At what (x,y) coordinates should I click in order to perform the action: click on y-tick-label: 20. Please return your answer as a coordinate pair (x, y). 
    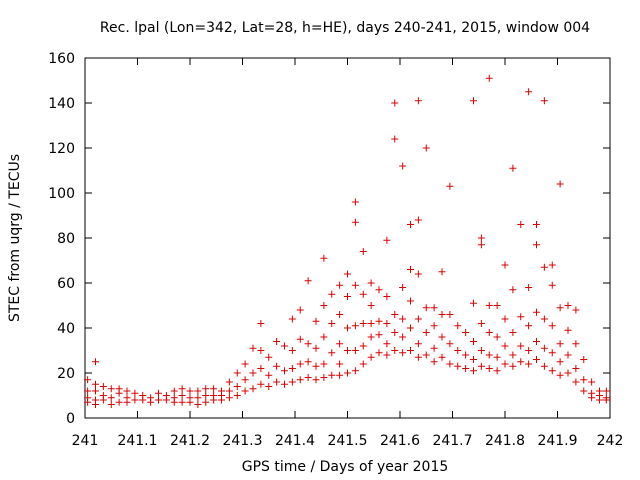
    Looking at the image, I should click on (66, 374).